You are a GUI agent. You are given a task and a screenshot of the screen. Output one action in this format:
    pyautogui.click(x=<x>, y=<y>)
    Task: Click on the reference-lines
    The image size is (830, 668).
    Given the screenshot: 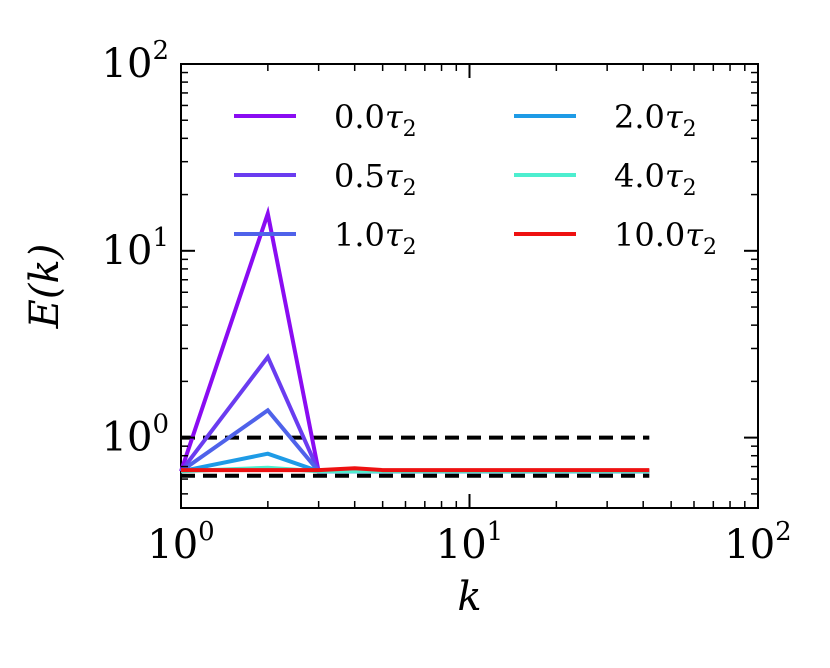 What is the action you would take?
    pyautogui.click(x=415, y=456)
    